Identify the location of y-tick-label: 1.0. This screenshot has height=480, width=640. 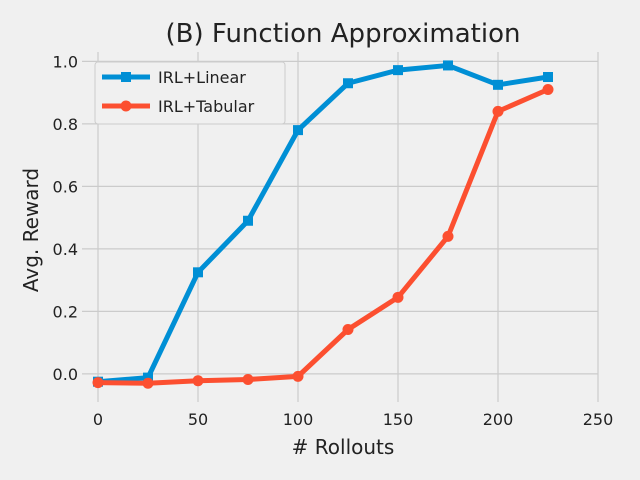
(65, 61).